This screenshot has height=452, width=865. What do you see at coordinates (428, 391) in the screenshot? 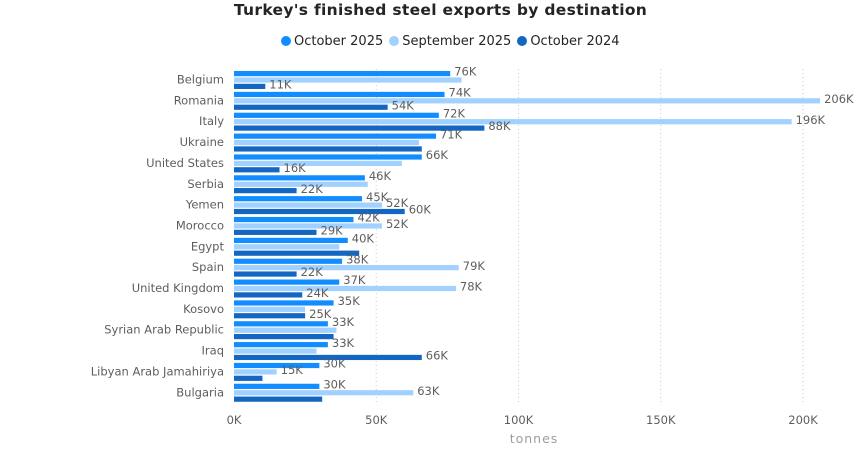
I see `data-label: 63K` at bounding box center [428, 391].